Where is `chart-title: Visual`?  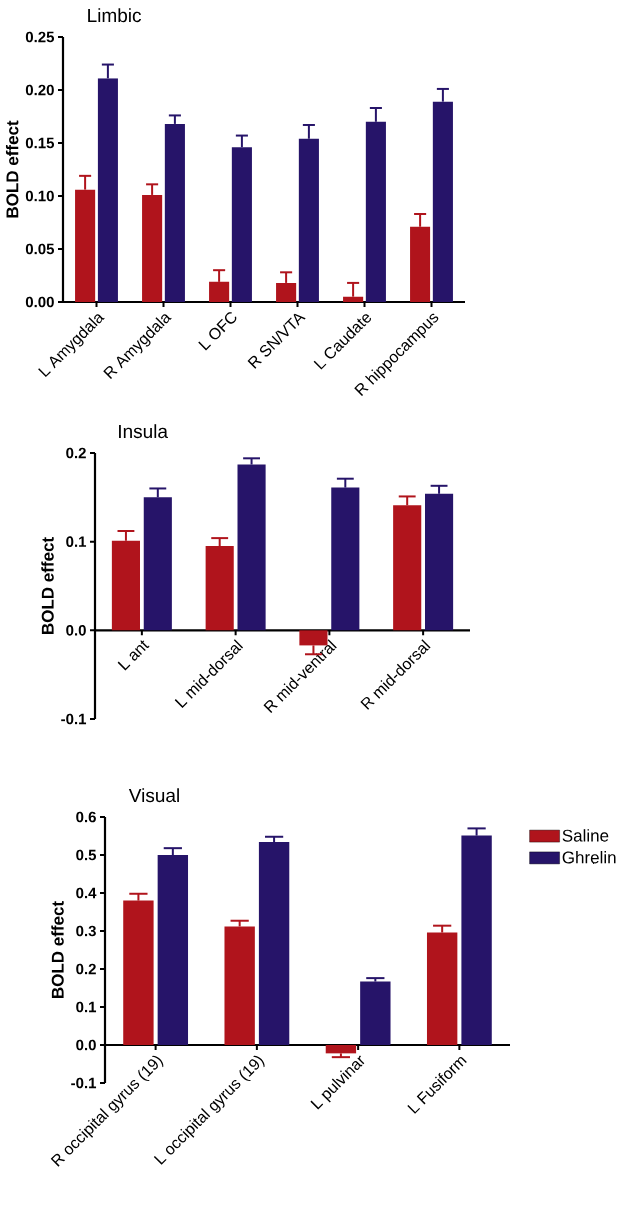
chart-title: Visual is located at coordinates (153, 795).